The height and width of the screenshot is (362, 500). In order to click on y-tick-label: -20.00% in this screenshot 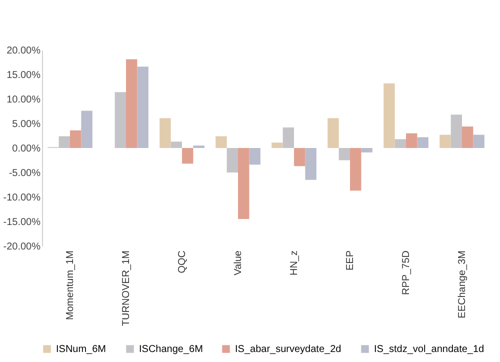, I will do `click(22, 247)`.